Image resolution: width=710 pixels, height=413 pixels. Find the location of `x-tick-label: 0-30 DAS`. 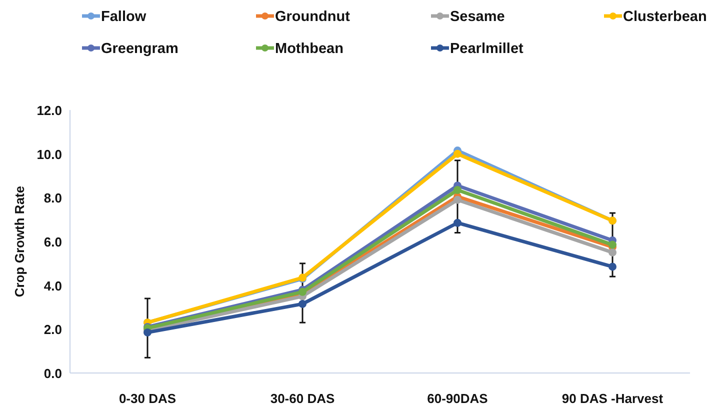

x-tick-label: 0-30 DAS is located at coordinates (147, 398).